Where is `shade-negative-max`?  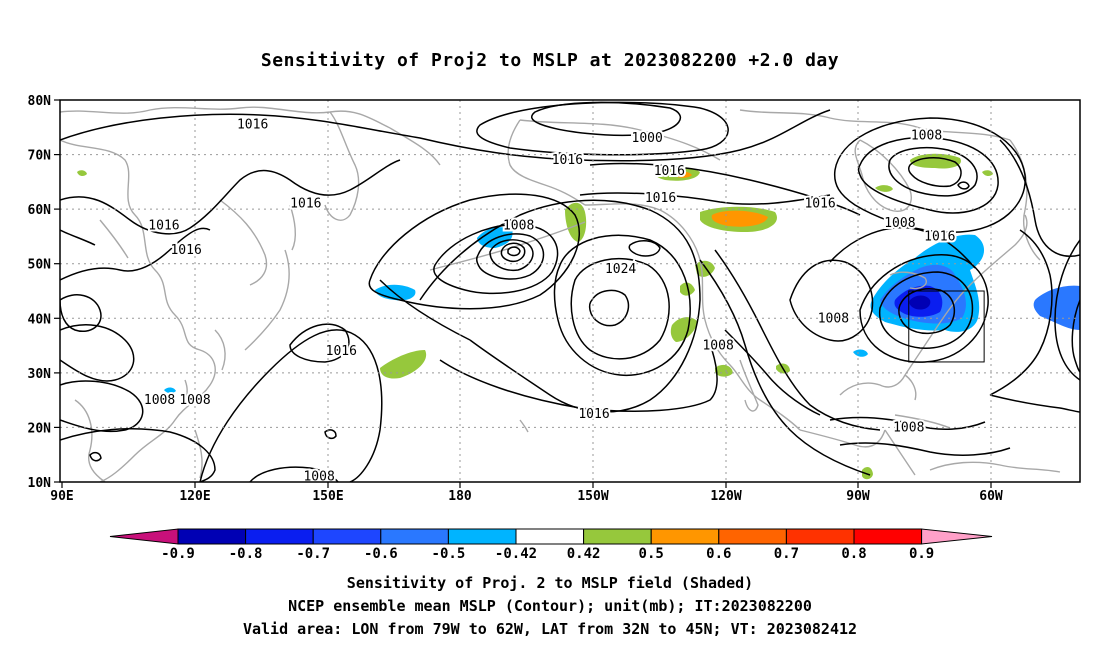 shade-negative-max is located at coordinates (920, 302).